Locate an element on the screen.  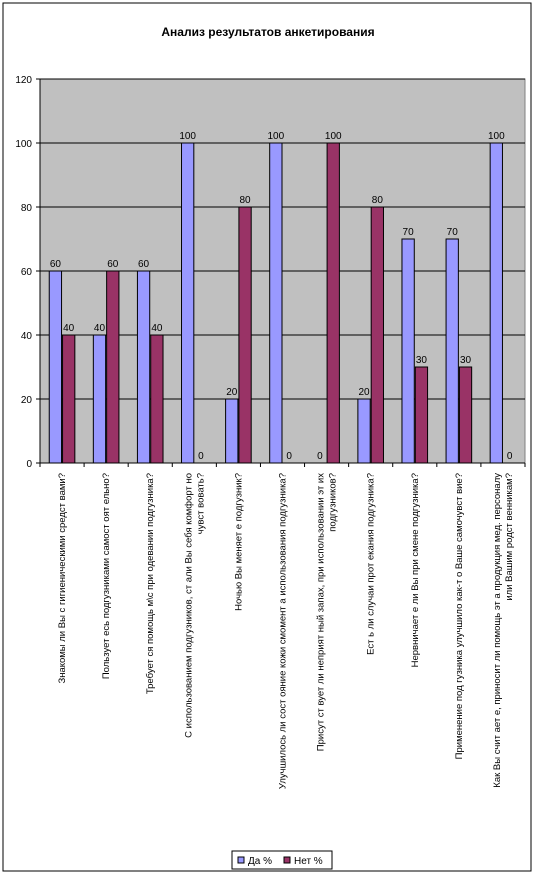
legend-box is located at coordinates (282, 860).